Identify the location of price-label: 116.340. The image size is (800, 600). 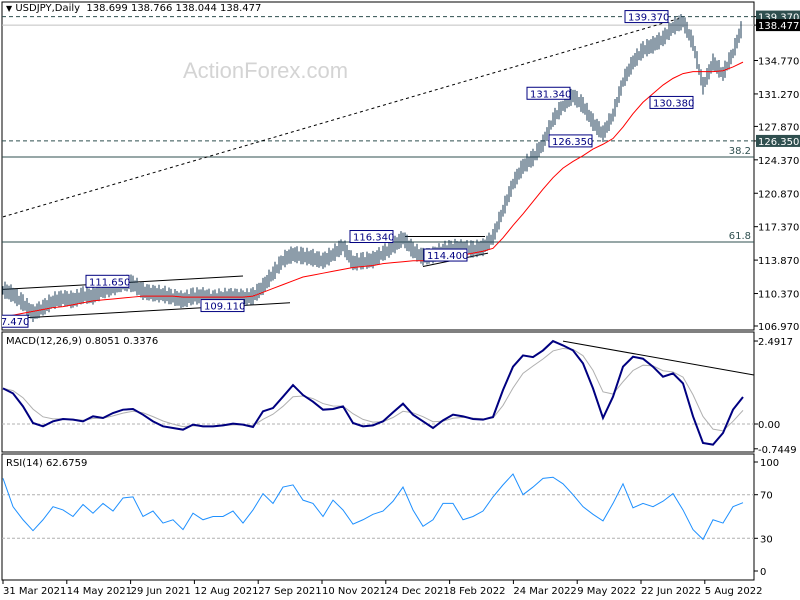
(373, 238).